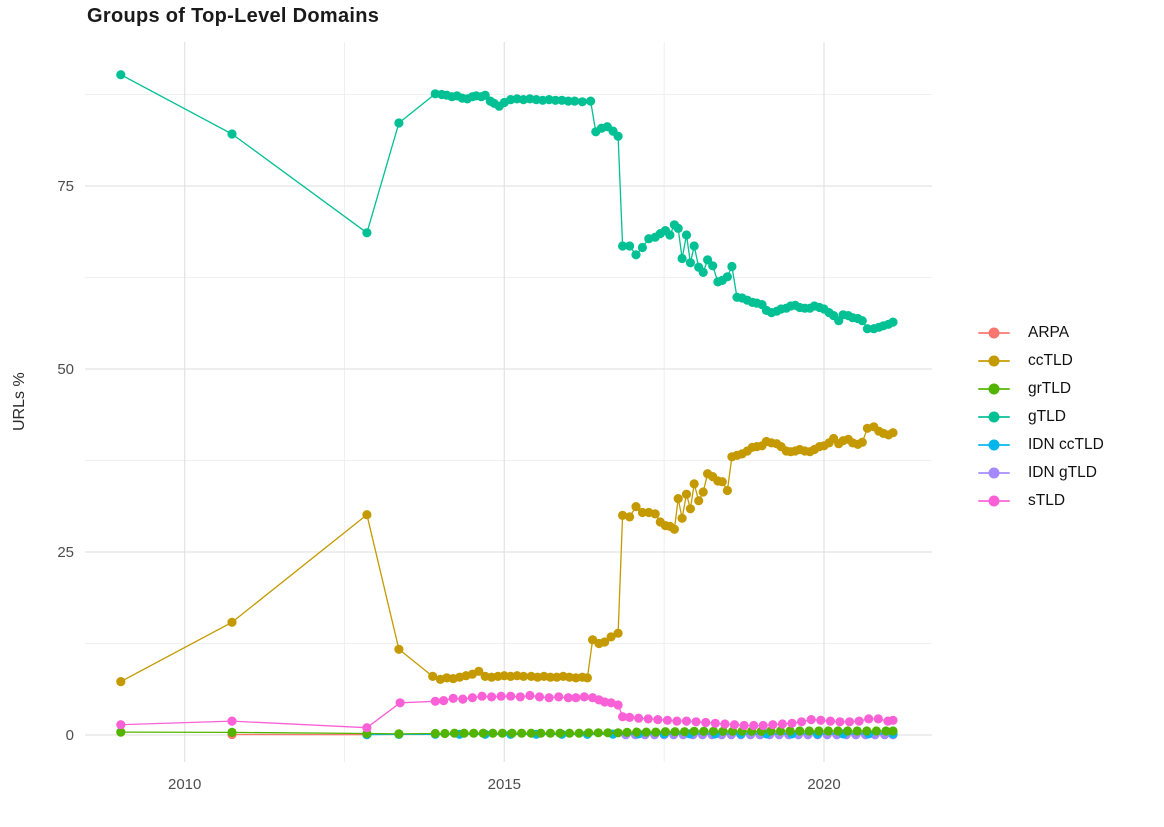 The height and width of the screenshot is (827, 1164). Describe the element at coordinates (1066, 444) in the screenshot. I see `legend-label: IDN ccTLD` at that location.